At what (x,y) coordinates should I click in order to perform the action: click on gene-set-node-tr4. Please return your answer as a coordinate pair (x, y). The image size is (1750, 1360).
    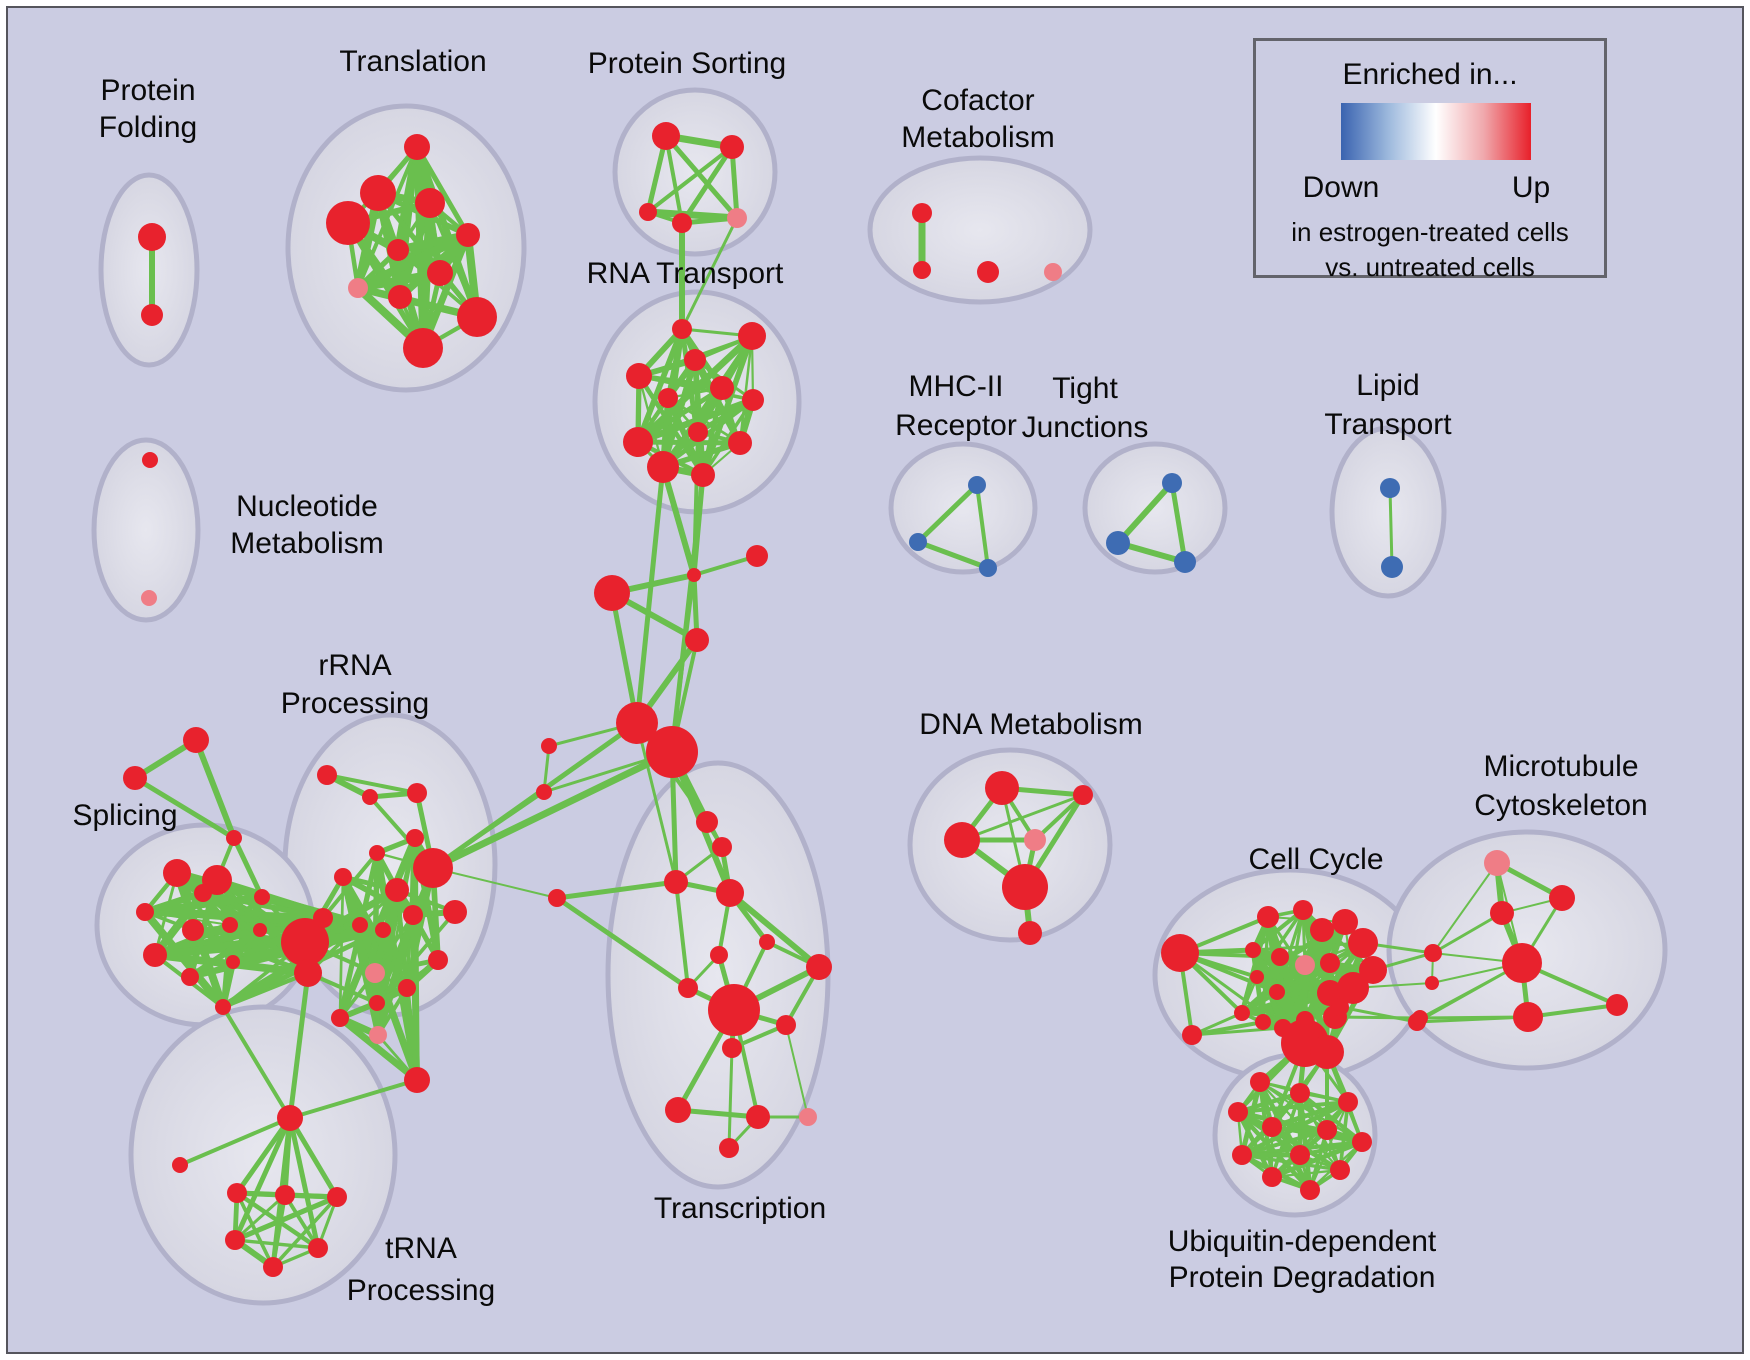
    Looking at the image, I should click on (730, 893).